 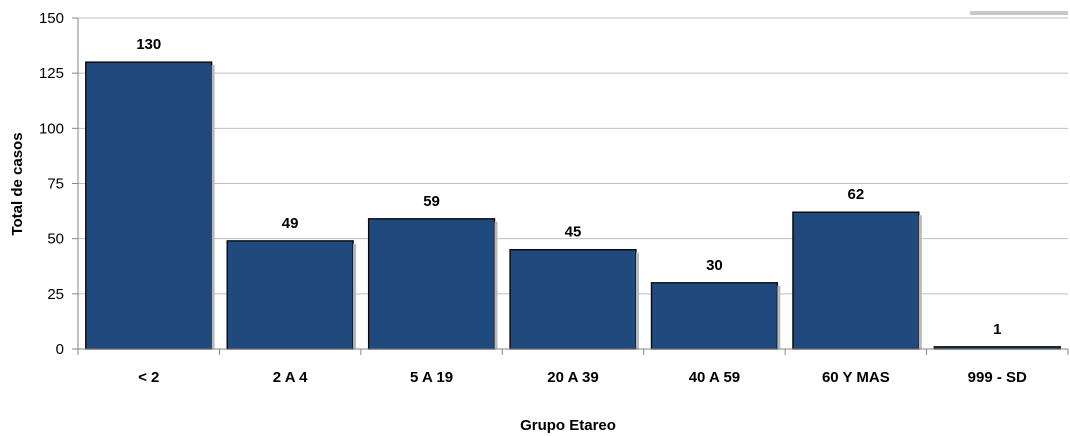 What do you see at coordinates (431, 201) in the screenshot?
I see `data-label: 59` at bounding box center [431, 201].